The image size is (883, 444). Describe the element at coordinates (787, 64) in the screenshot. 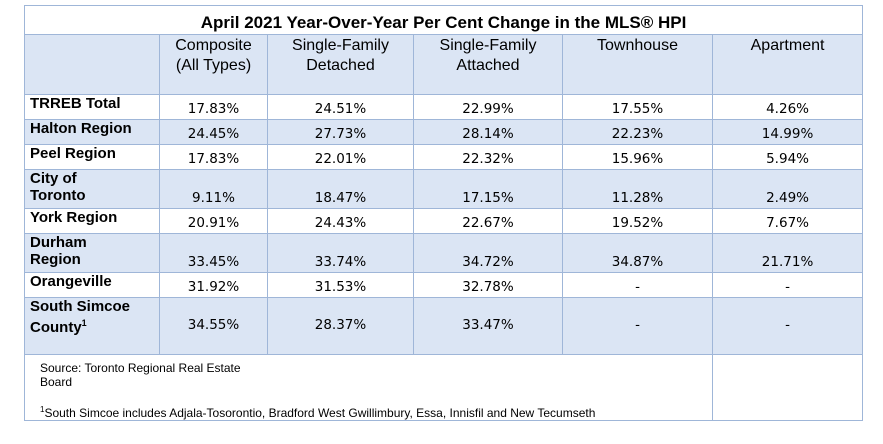

I see `column-header-apartment: Apartment` at that location.